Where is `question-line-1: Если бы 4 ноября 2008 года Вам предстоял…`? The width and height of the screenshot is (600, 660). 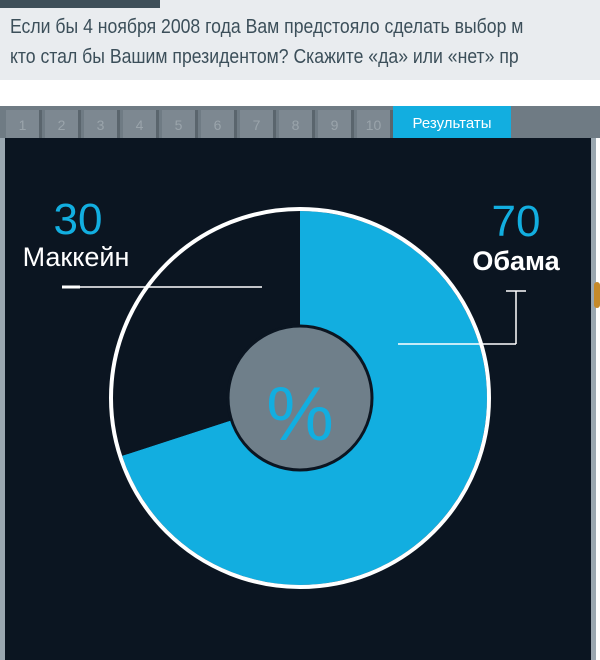 question-line-1: Если бы 4 ноября 2008 года Вам предстоял… is located at coordinates (267, 26).